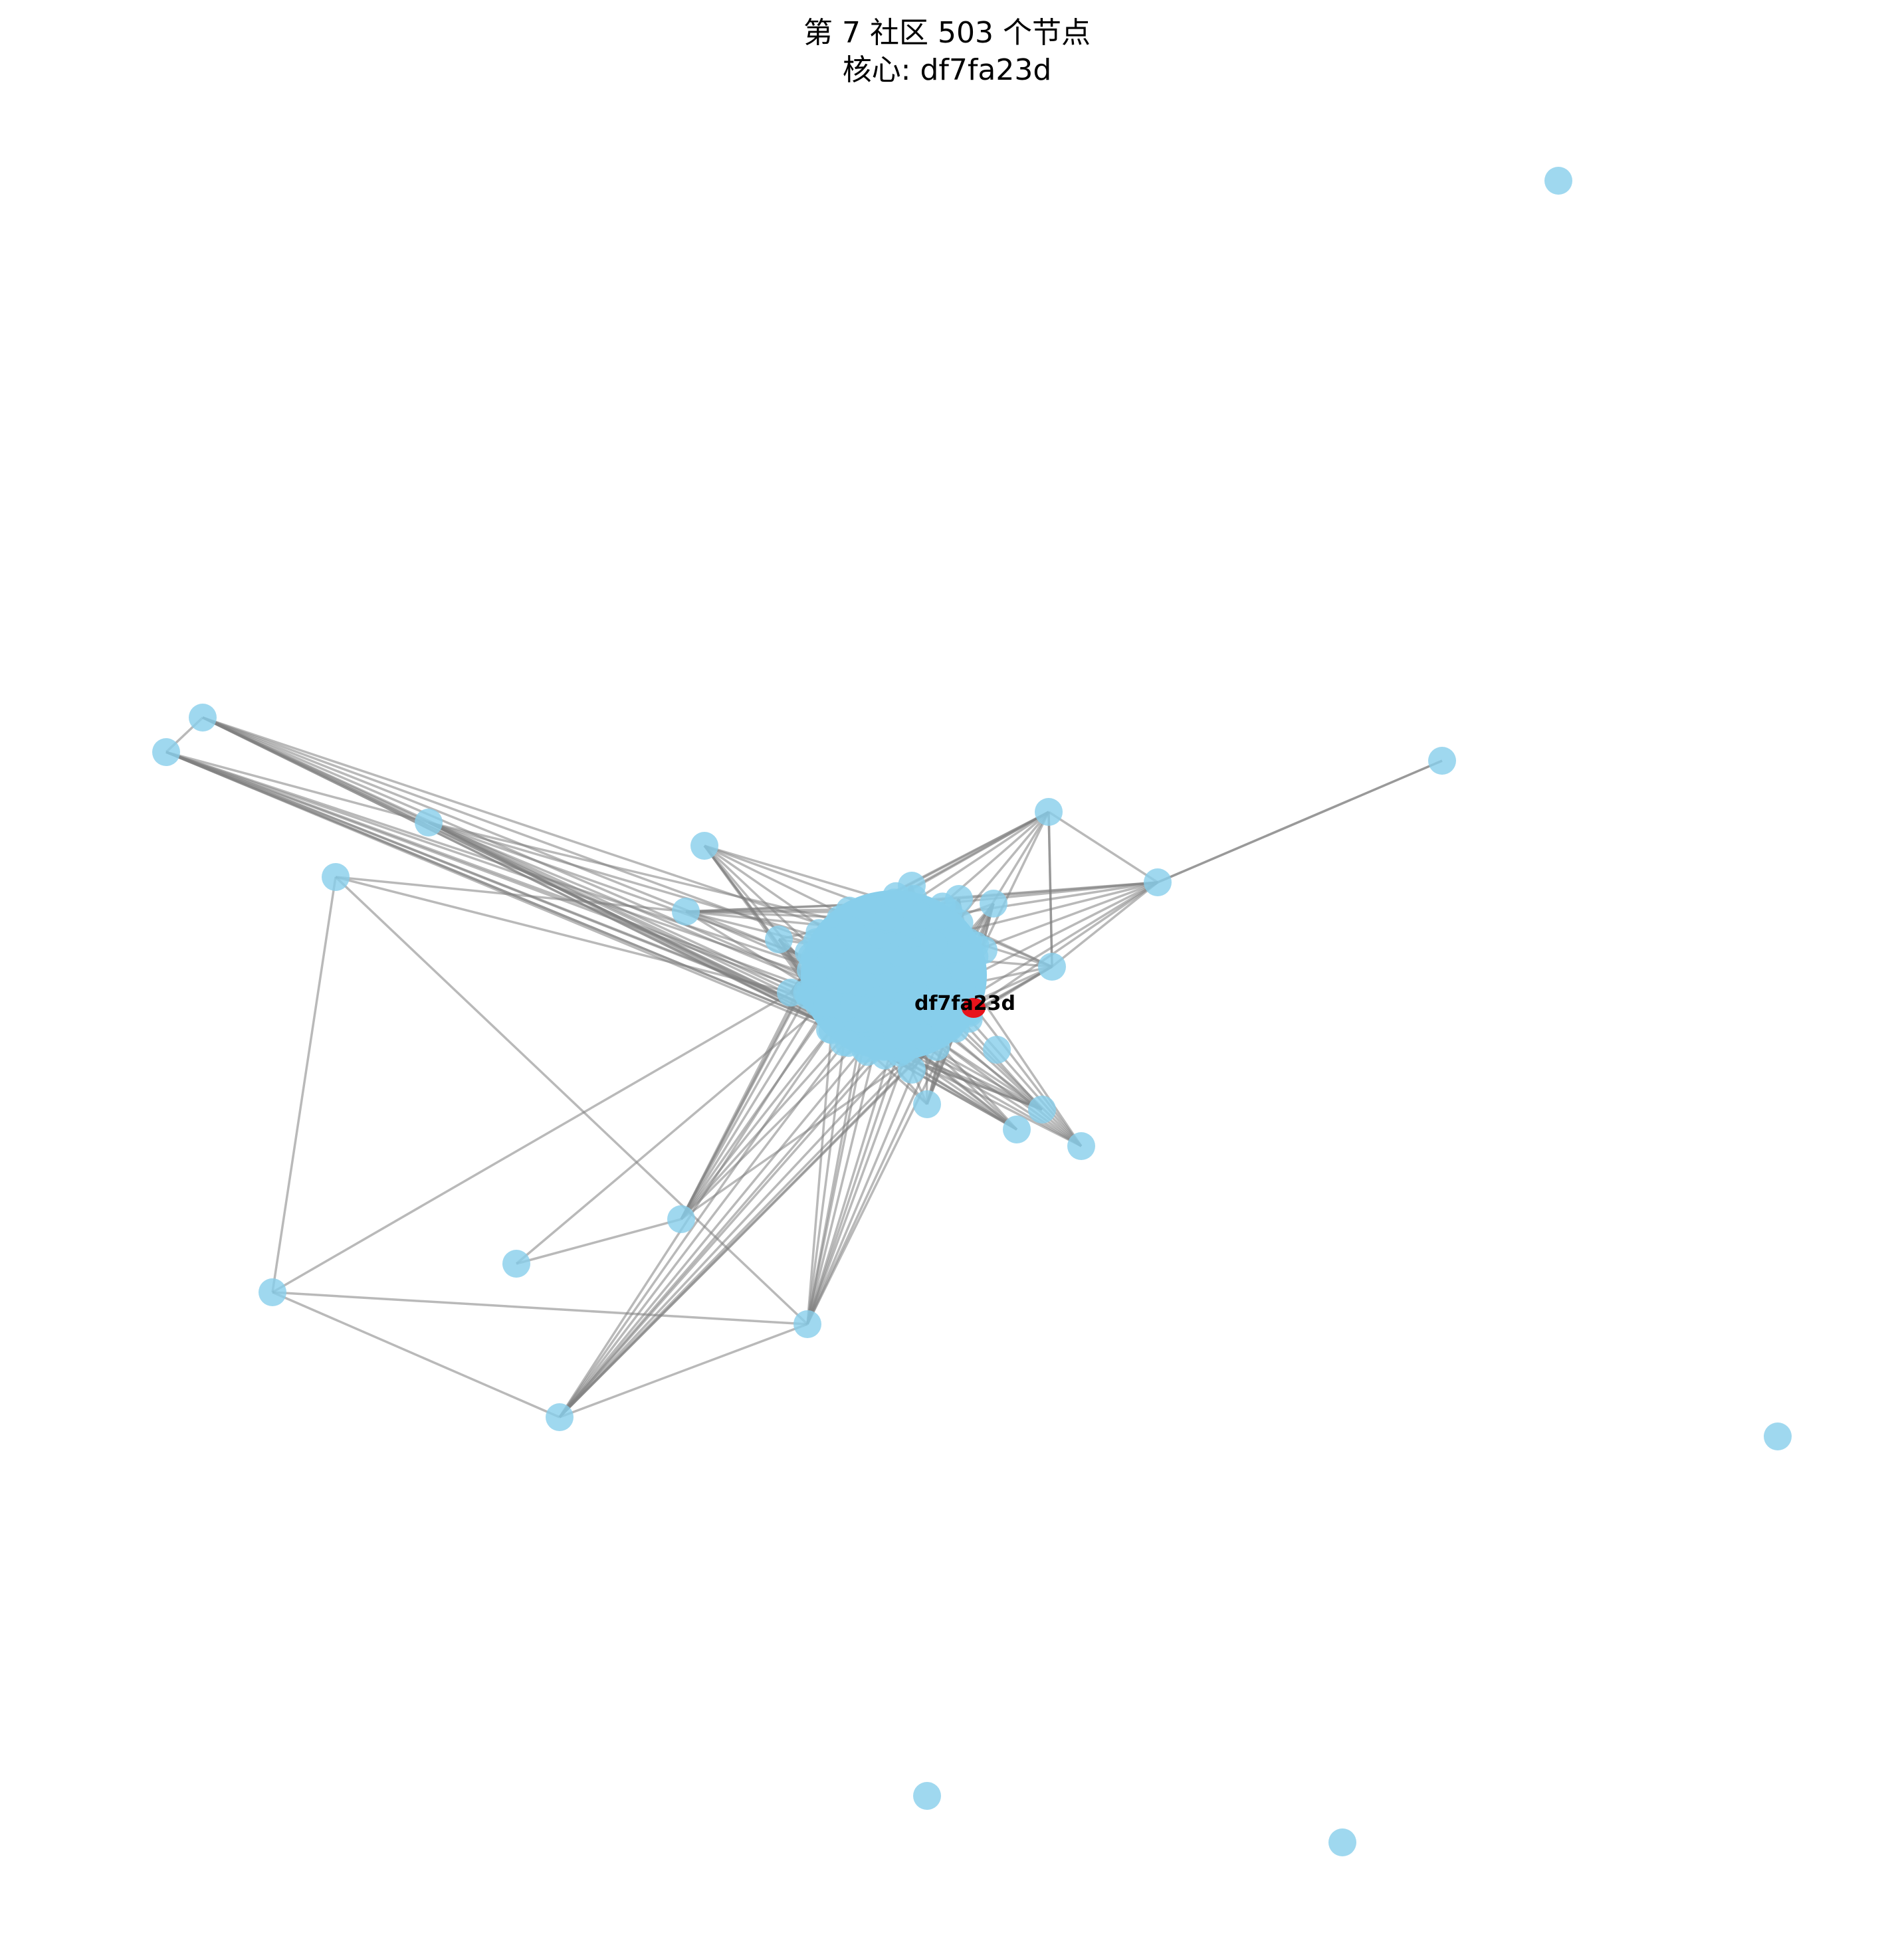 The image size is (1894, 1960). I want to click on highlight-layer: df7fa23d, so click(964, 1005).